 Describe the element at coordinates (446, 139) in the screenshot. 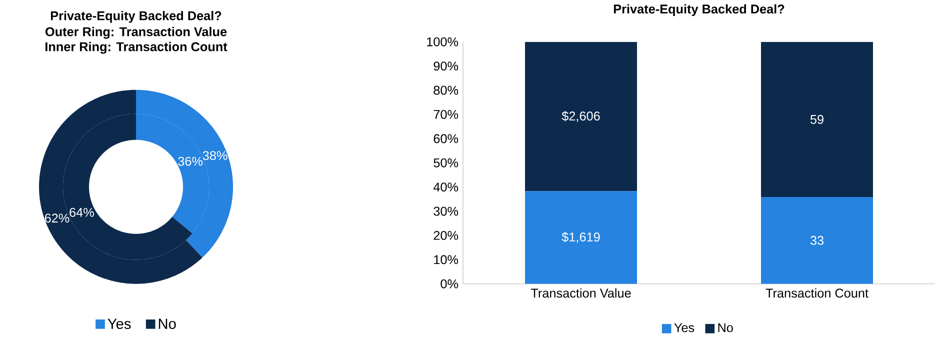

I see `y-tick-label: 60%` at that location.